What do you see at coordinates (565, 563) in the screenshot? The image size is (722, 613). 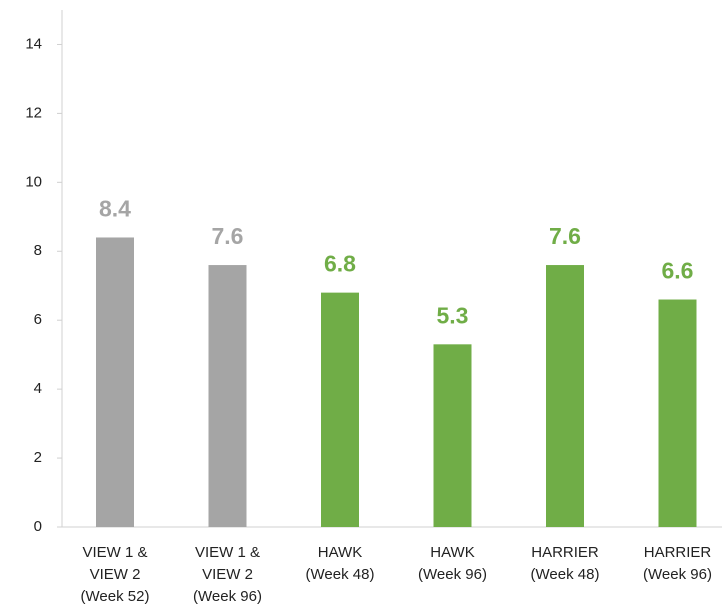 I see `x-tick-label: HARRIER (Week 48)` at bounding box center [565, 563].